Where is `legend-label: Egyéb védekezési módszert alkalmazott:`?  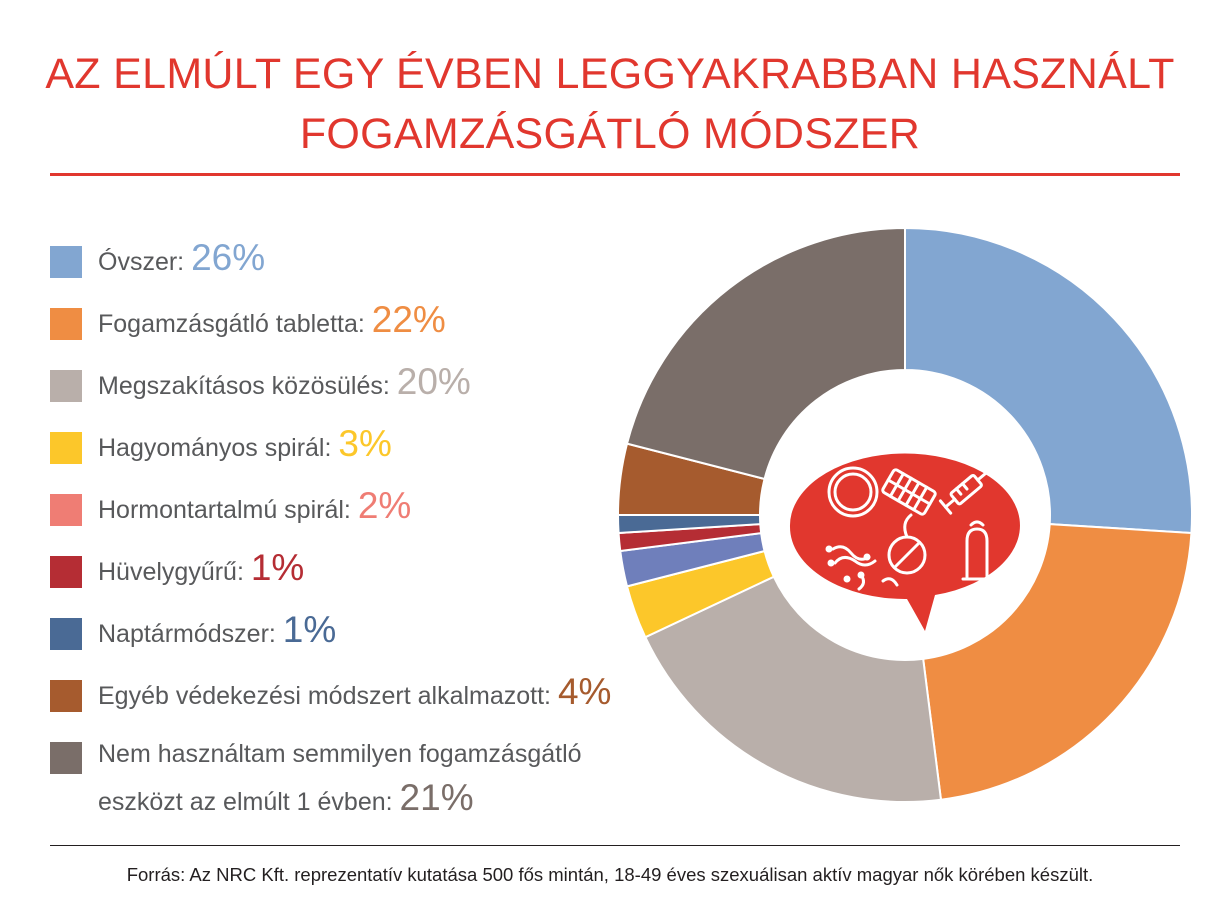
legend-label: Egyéb védekezési módszert alkalmazott: is located at coordinates (328, 696).